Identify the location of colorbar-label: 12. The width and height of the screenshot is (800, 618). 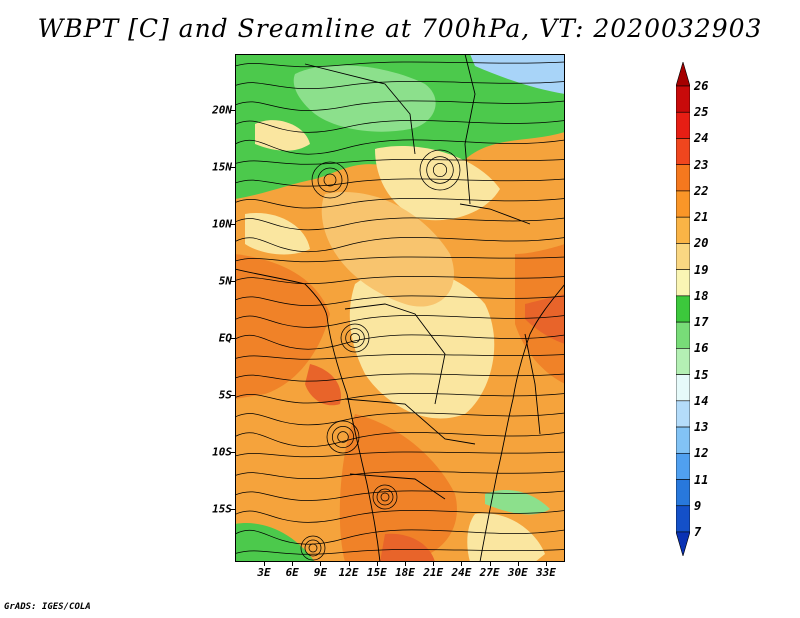
(701, 453).